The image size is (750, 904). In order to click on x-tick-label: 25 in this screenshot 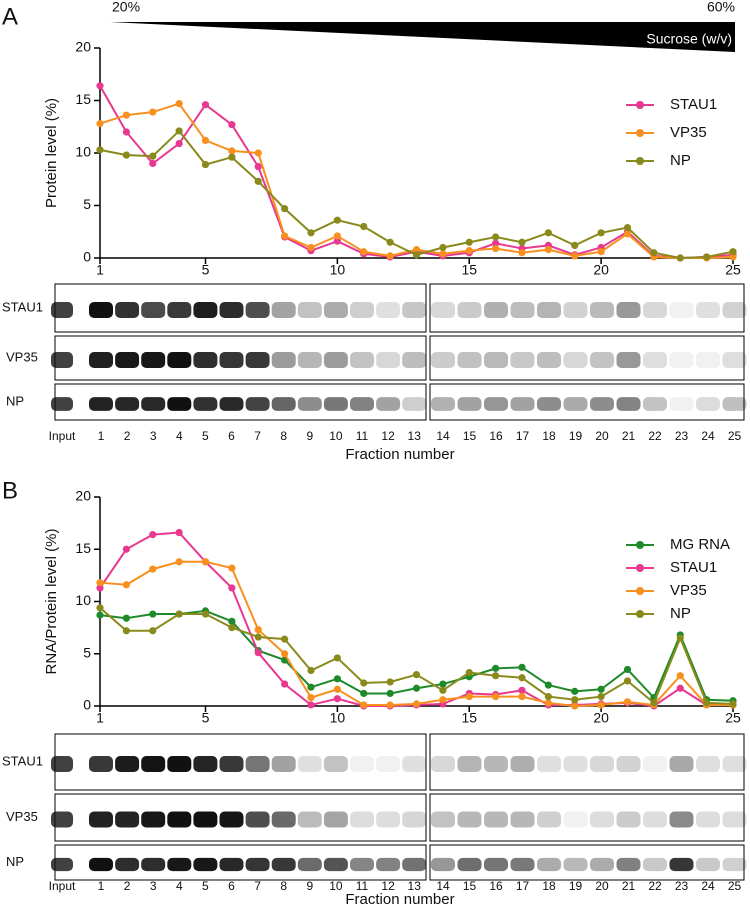, I will do `click(733, 270)`.